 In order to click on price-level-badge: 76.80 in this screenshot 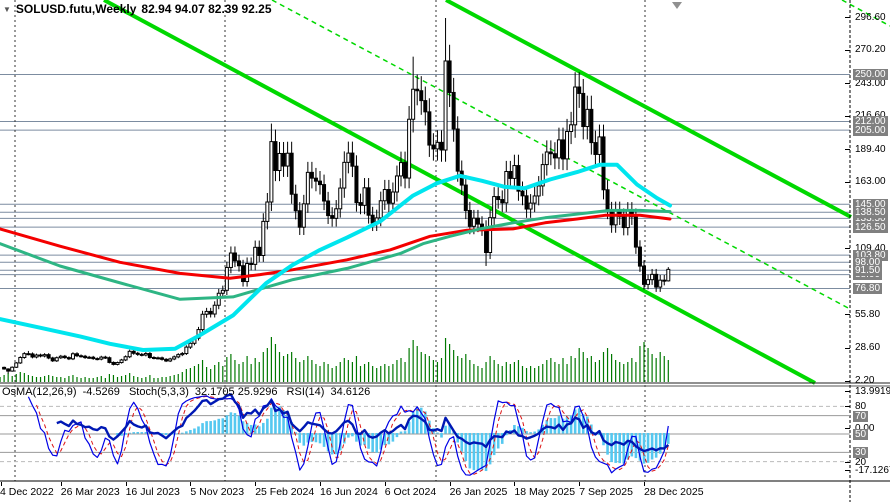, I will do `click(868, 288)`.